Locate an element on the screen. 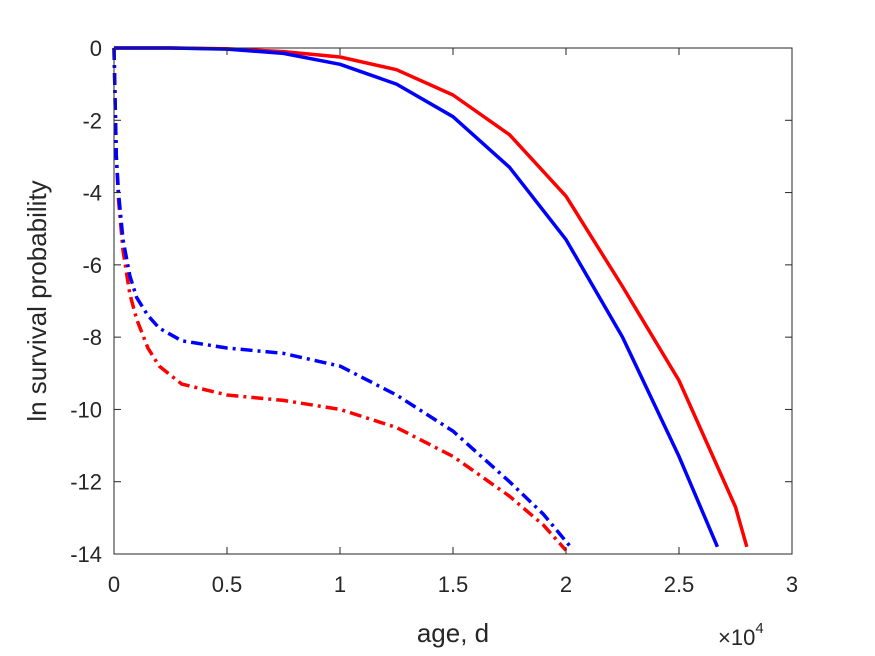 This screenshot has height=656, width=875. x-tick-label: 3 is located at coordinates (792, 584).